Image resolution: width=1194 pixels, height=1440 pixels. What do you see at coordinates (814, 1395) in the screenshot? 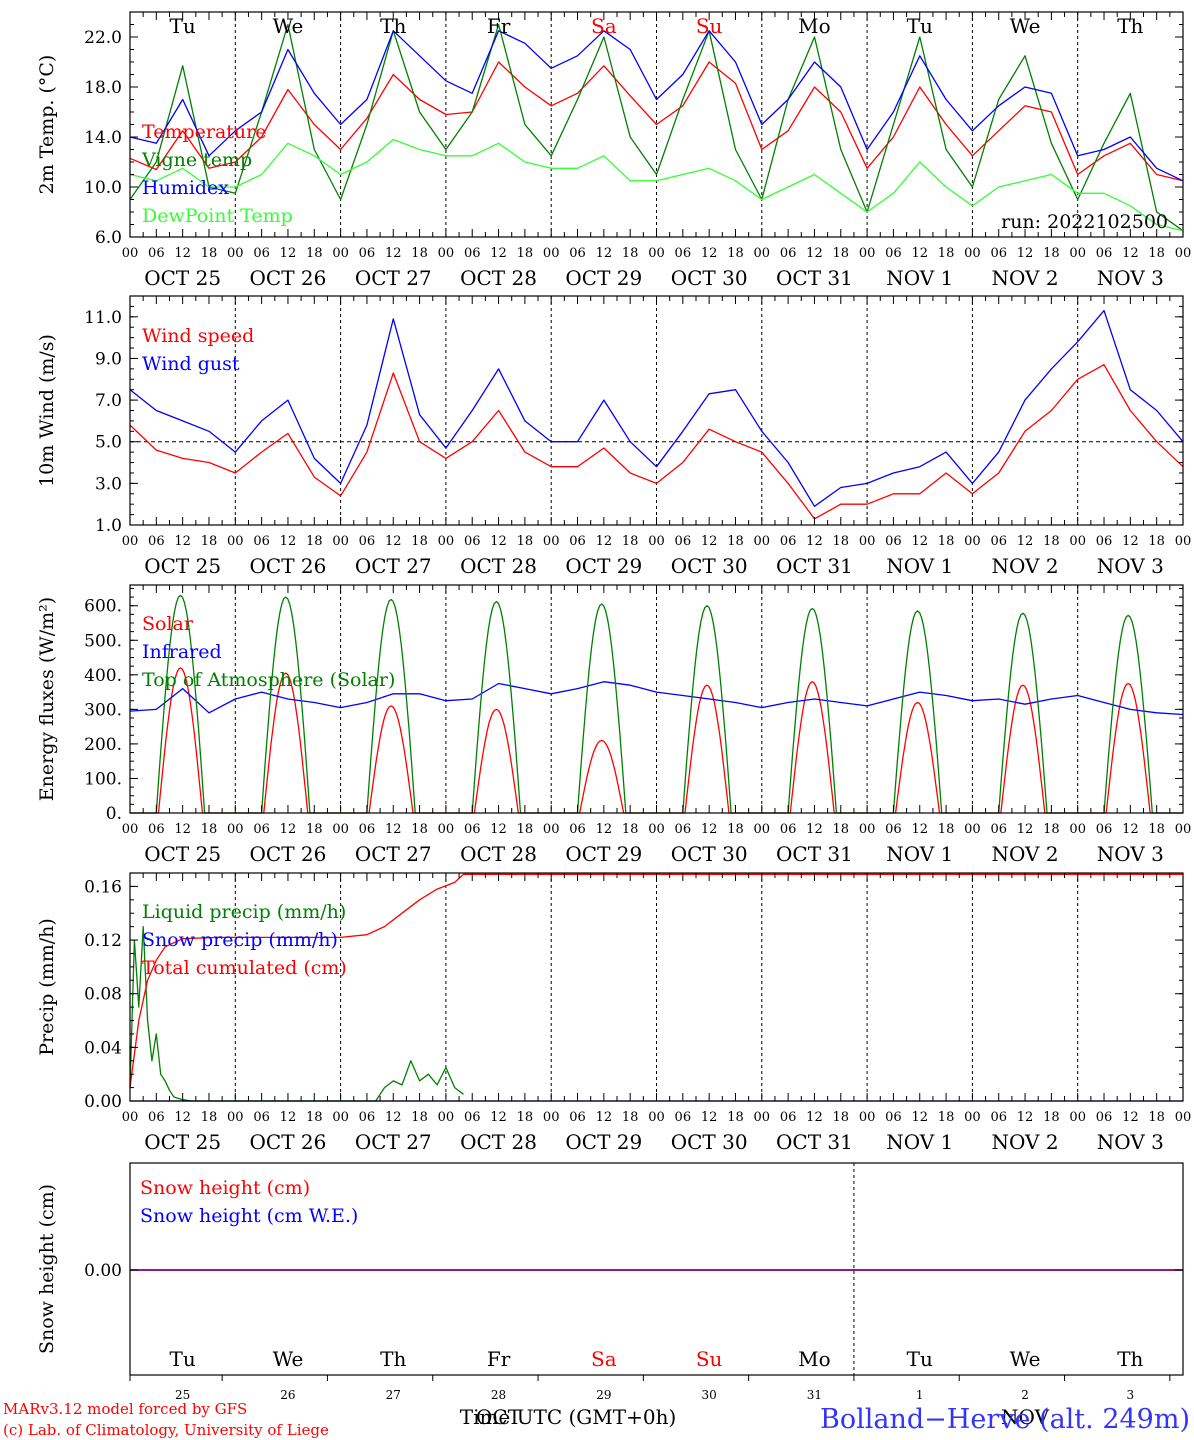
I see `day-number-label: 31` at bounding box center [814, 1395].